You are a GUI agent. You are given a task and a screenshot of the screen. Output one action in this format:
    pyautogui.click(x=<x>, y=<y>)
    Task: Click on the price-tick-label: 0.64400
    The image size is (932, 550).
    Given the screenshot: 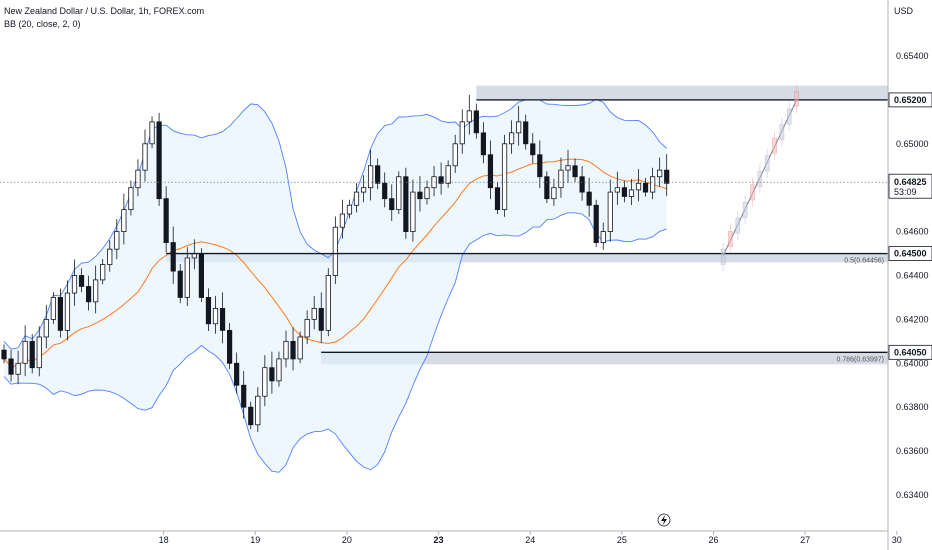 What is the action you would take?
    pyautogui.click(x=912, y=276)
    